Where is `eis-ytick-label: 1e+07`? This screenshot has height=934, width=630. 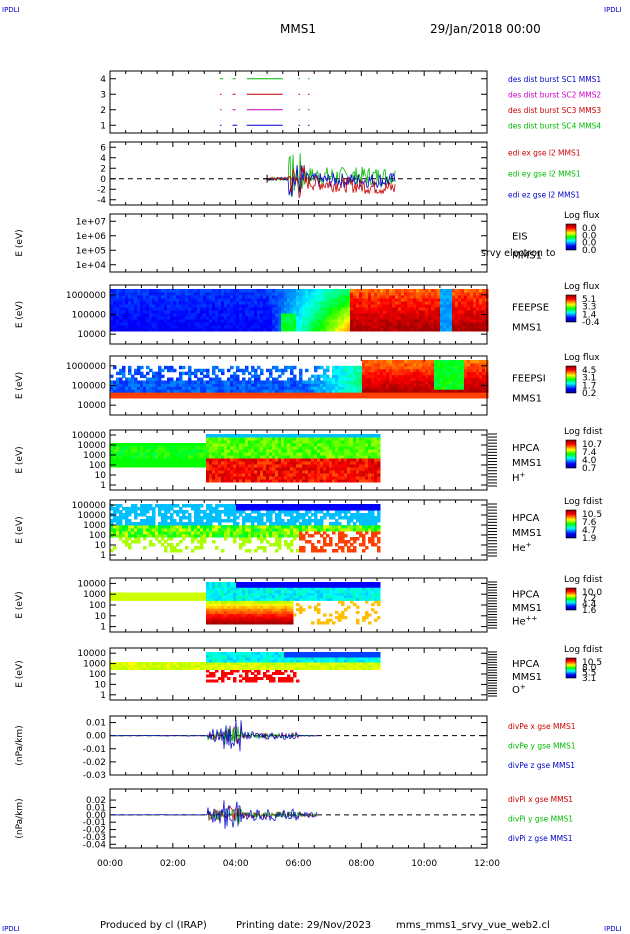 eis-ytick-label: 1e+07 is located at coordinates (91, 222).